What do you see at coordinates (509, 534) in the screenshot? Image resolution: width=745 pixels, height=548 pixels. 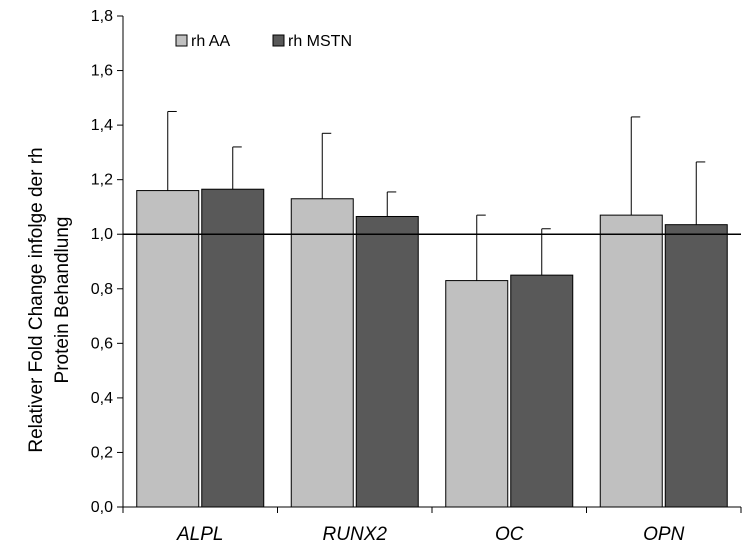 I see `x-tick-label-oc: OC` at bounding box center [509, 534].